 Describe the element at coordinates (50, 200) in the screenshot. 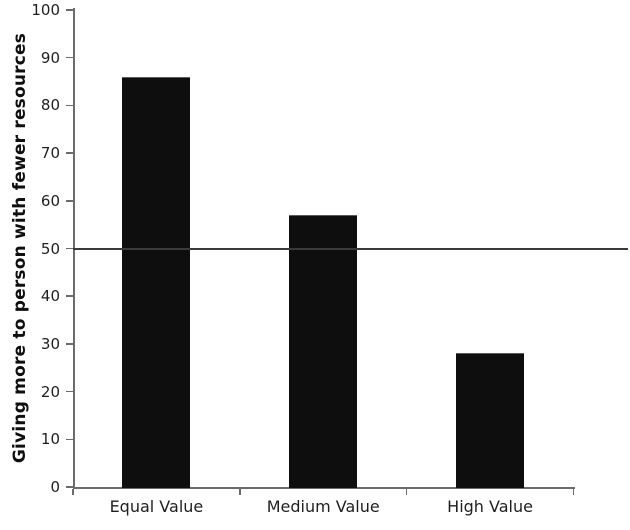

I see `y-axis-tick-label: 60` at that location.